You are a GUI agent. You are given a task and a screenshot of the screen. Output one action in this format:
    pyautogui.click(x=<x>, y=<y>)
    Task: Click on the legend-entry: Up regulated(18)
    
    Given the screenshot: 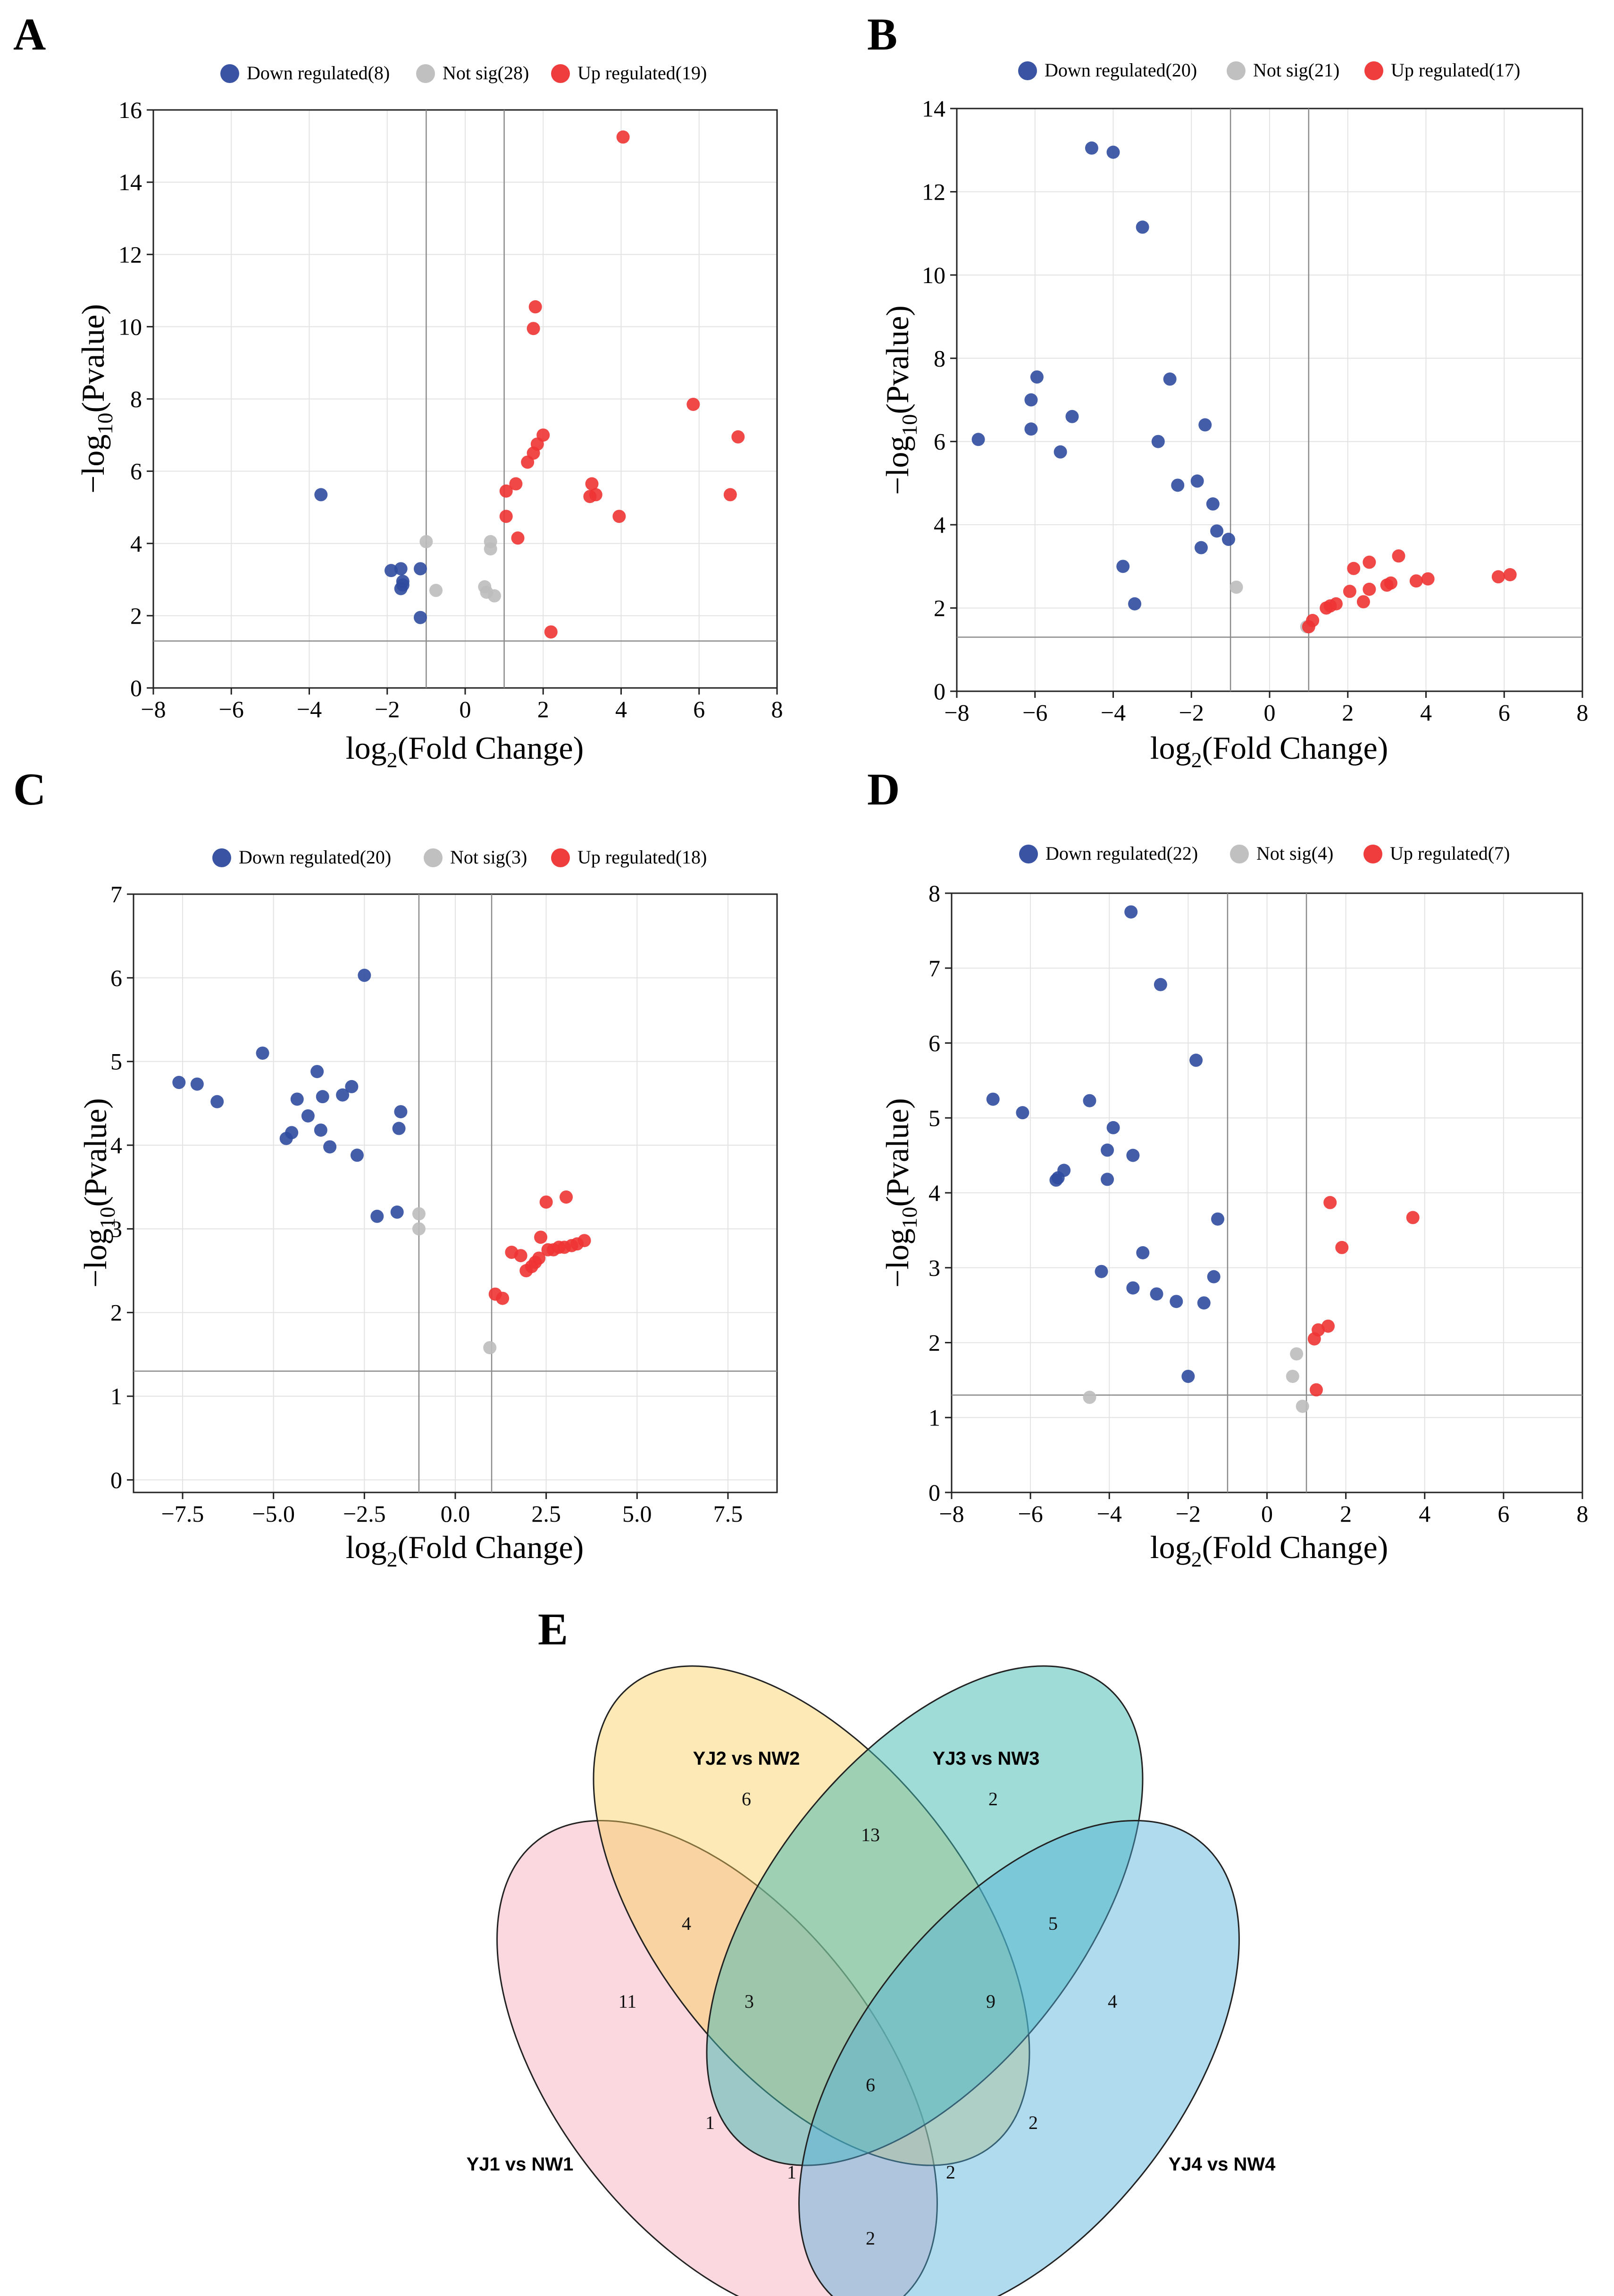 What is the action you would take?
    pyautogui.click(x=642, y=857)
    